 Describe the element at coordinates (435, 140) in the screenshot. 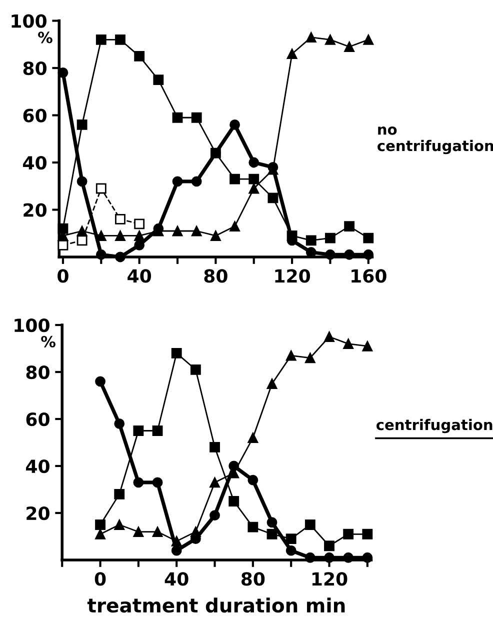

I see `text: no centrifugation` at that location.